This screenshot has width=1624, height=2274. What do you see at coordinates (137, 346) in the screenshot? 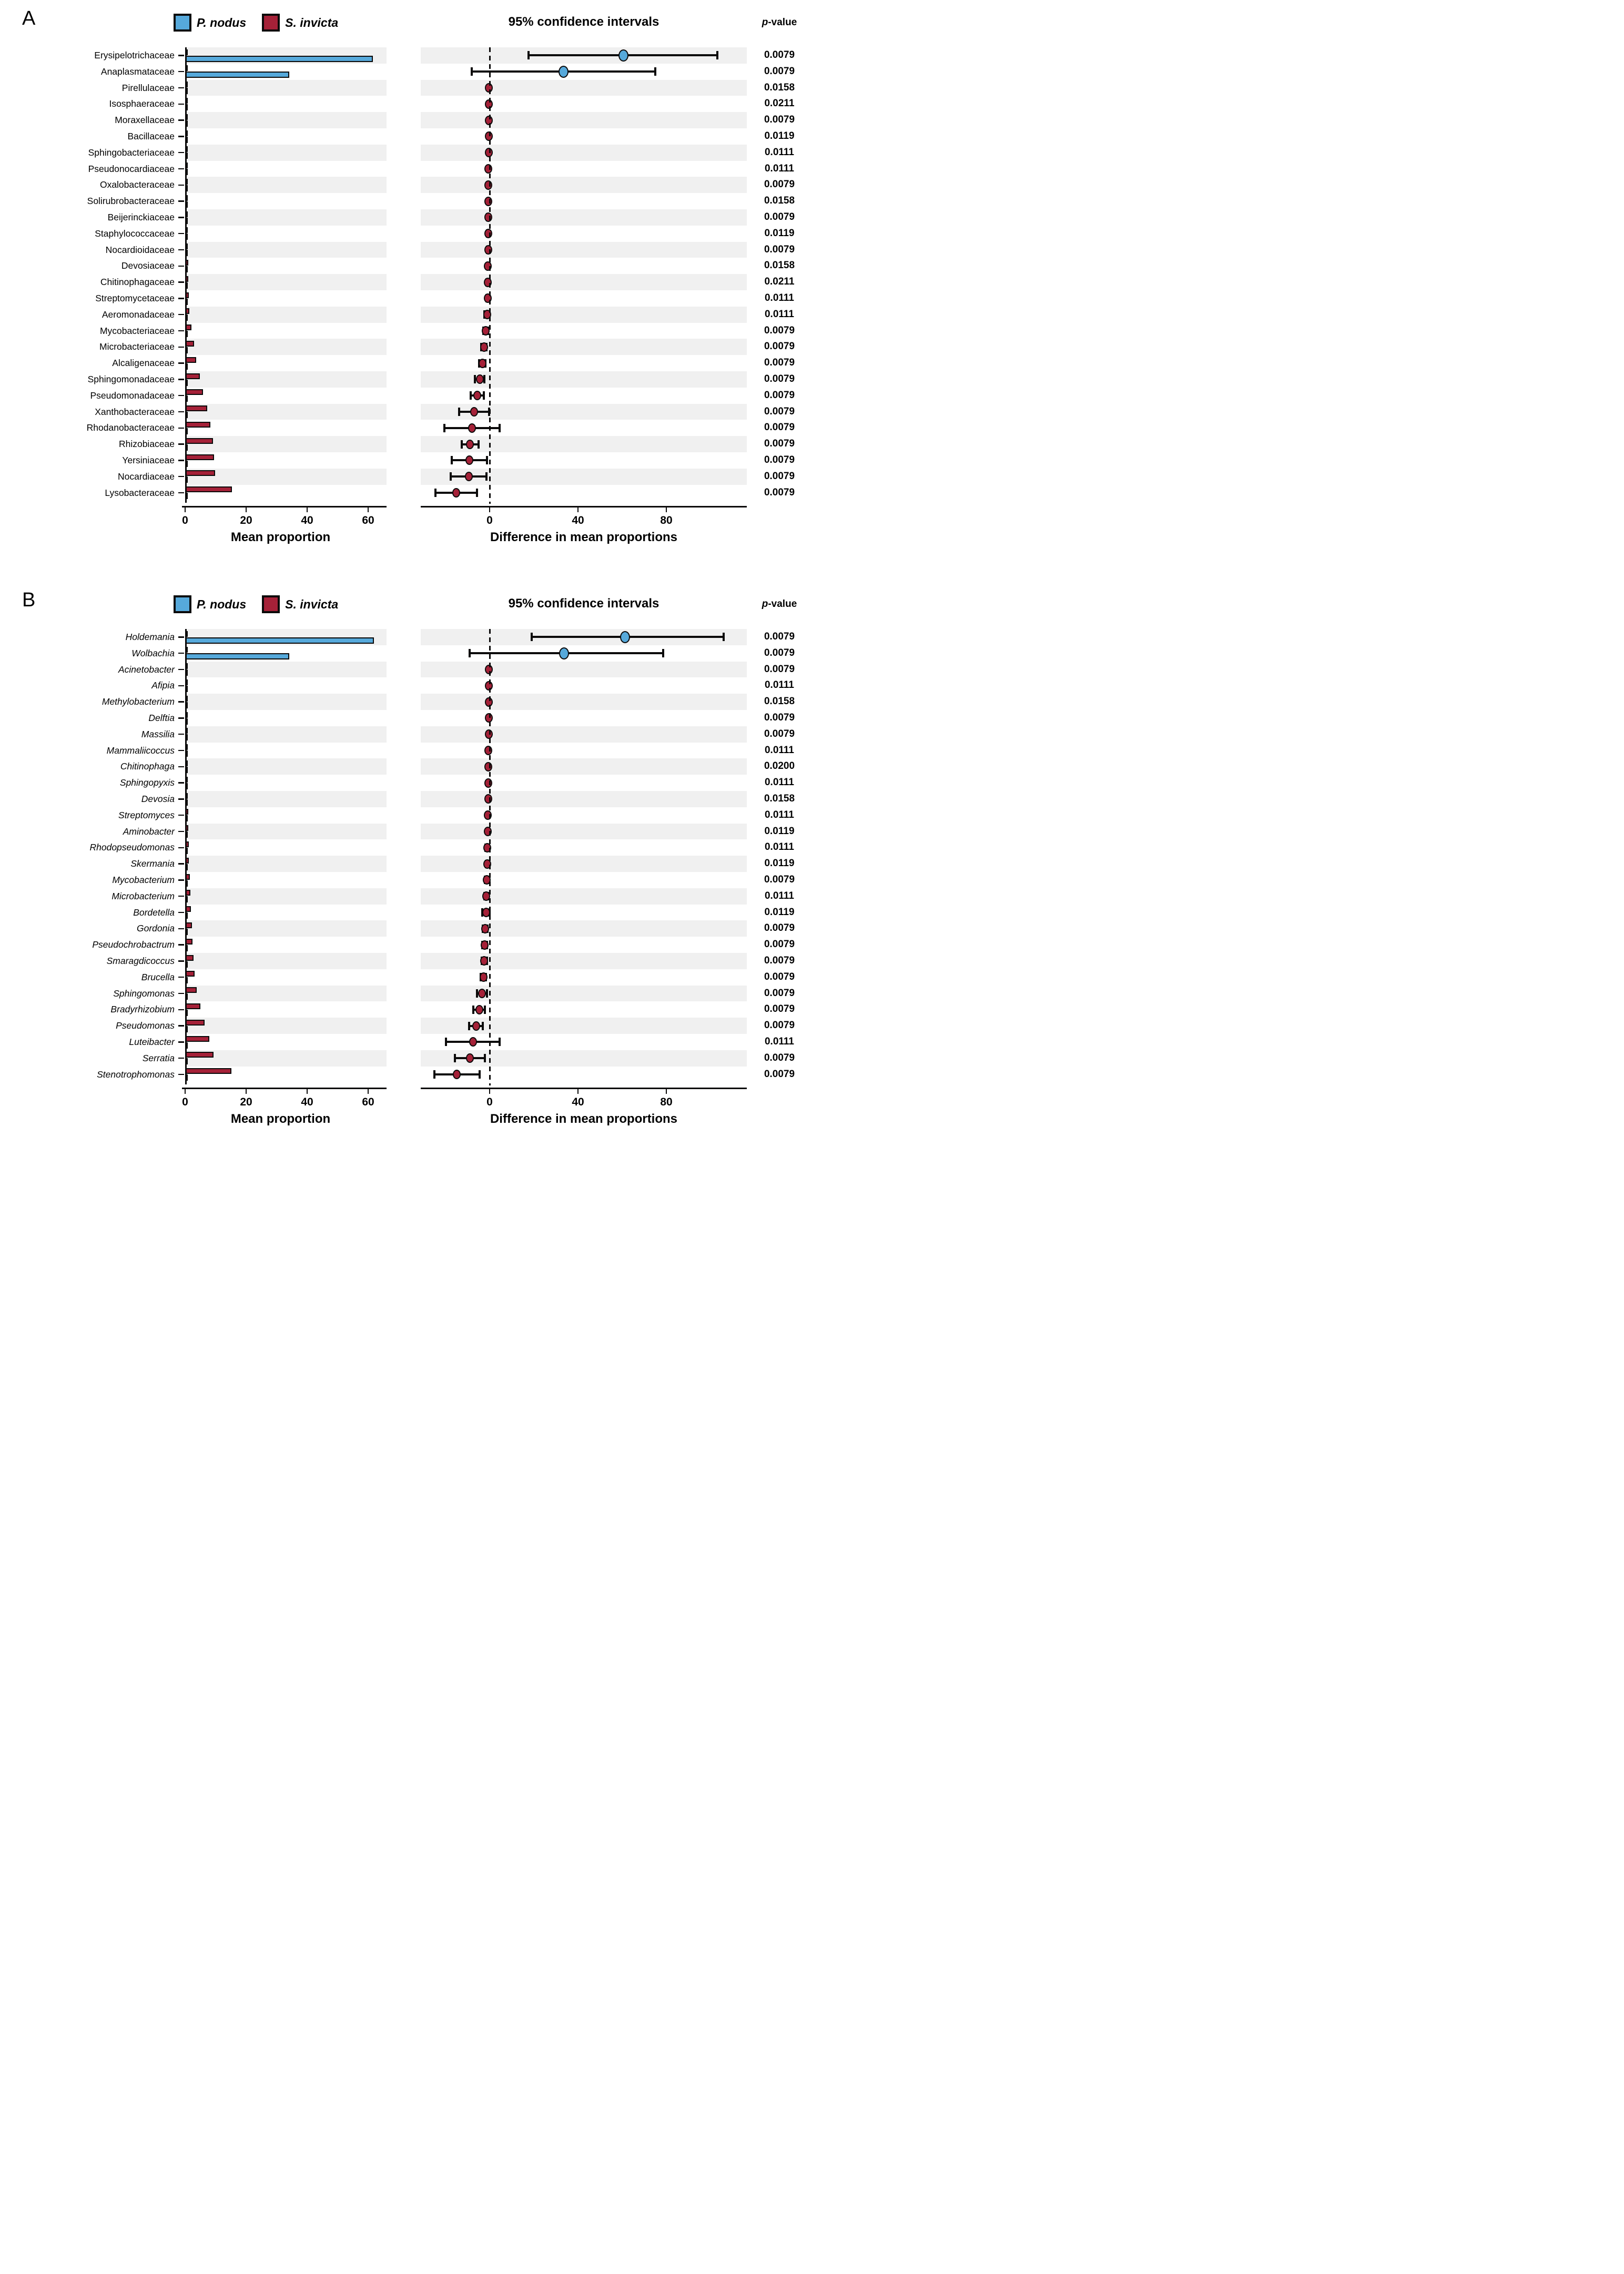
I see `taxon-label: Microbacteriaceae` at bounding box center [137, 346].